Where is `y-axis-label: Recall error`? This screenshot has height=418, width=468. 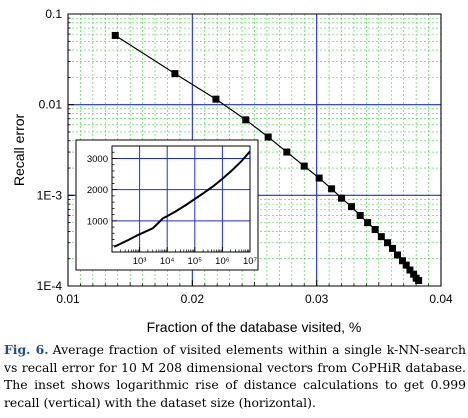
y-axis-label: Recall error is located at coordinates (19, 149).